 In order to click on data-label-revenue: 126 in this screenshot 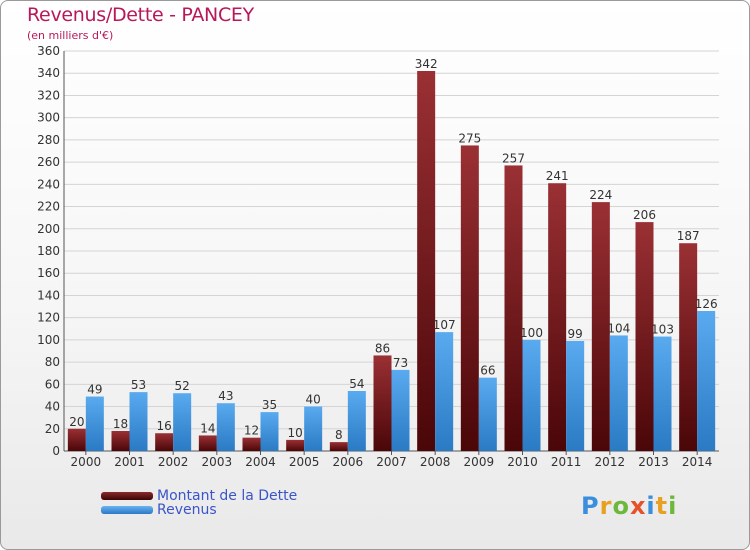, I will do `click(706, 304)`.